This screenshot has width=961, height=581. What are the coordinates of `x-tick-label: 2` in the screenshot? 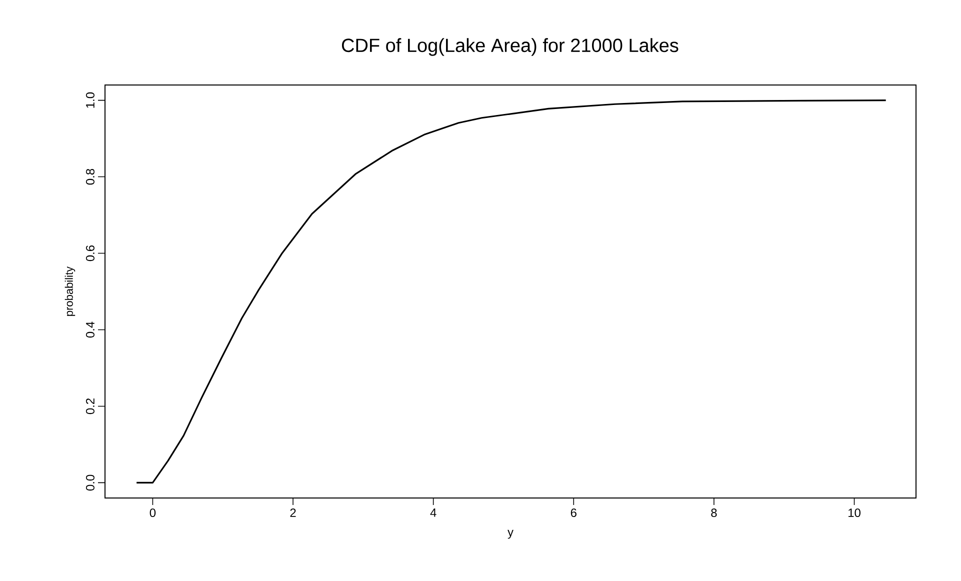 It's located at (293, 512).